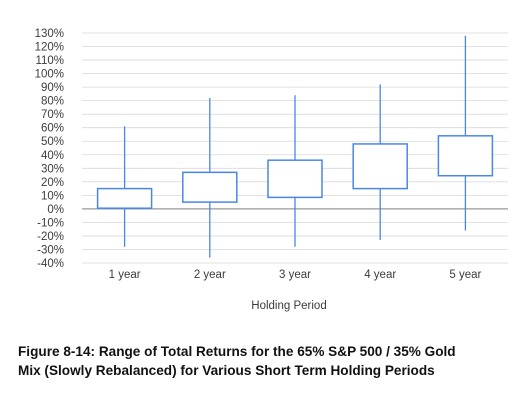 The width and height of the screenshot is (521, 400). What do you see at coordinates (52, 156) in the screenshot?
I see `y-tick-label: 40%` at bounding box center [52, 156].